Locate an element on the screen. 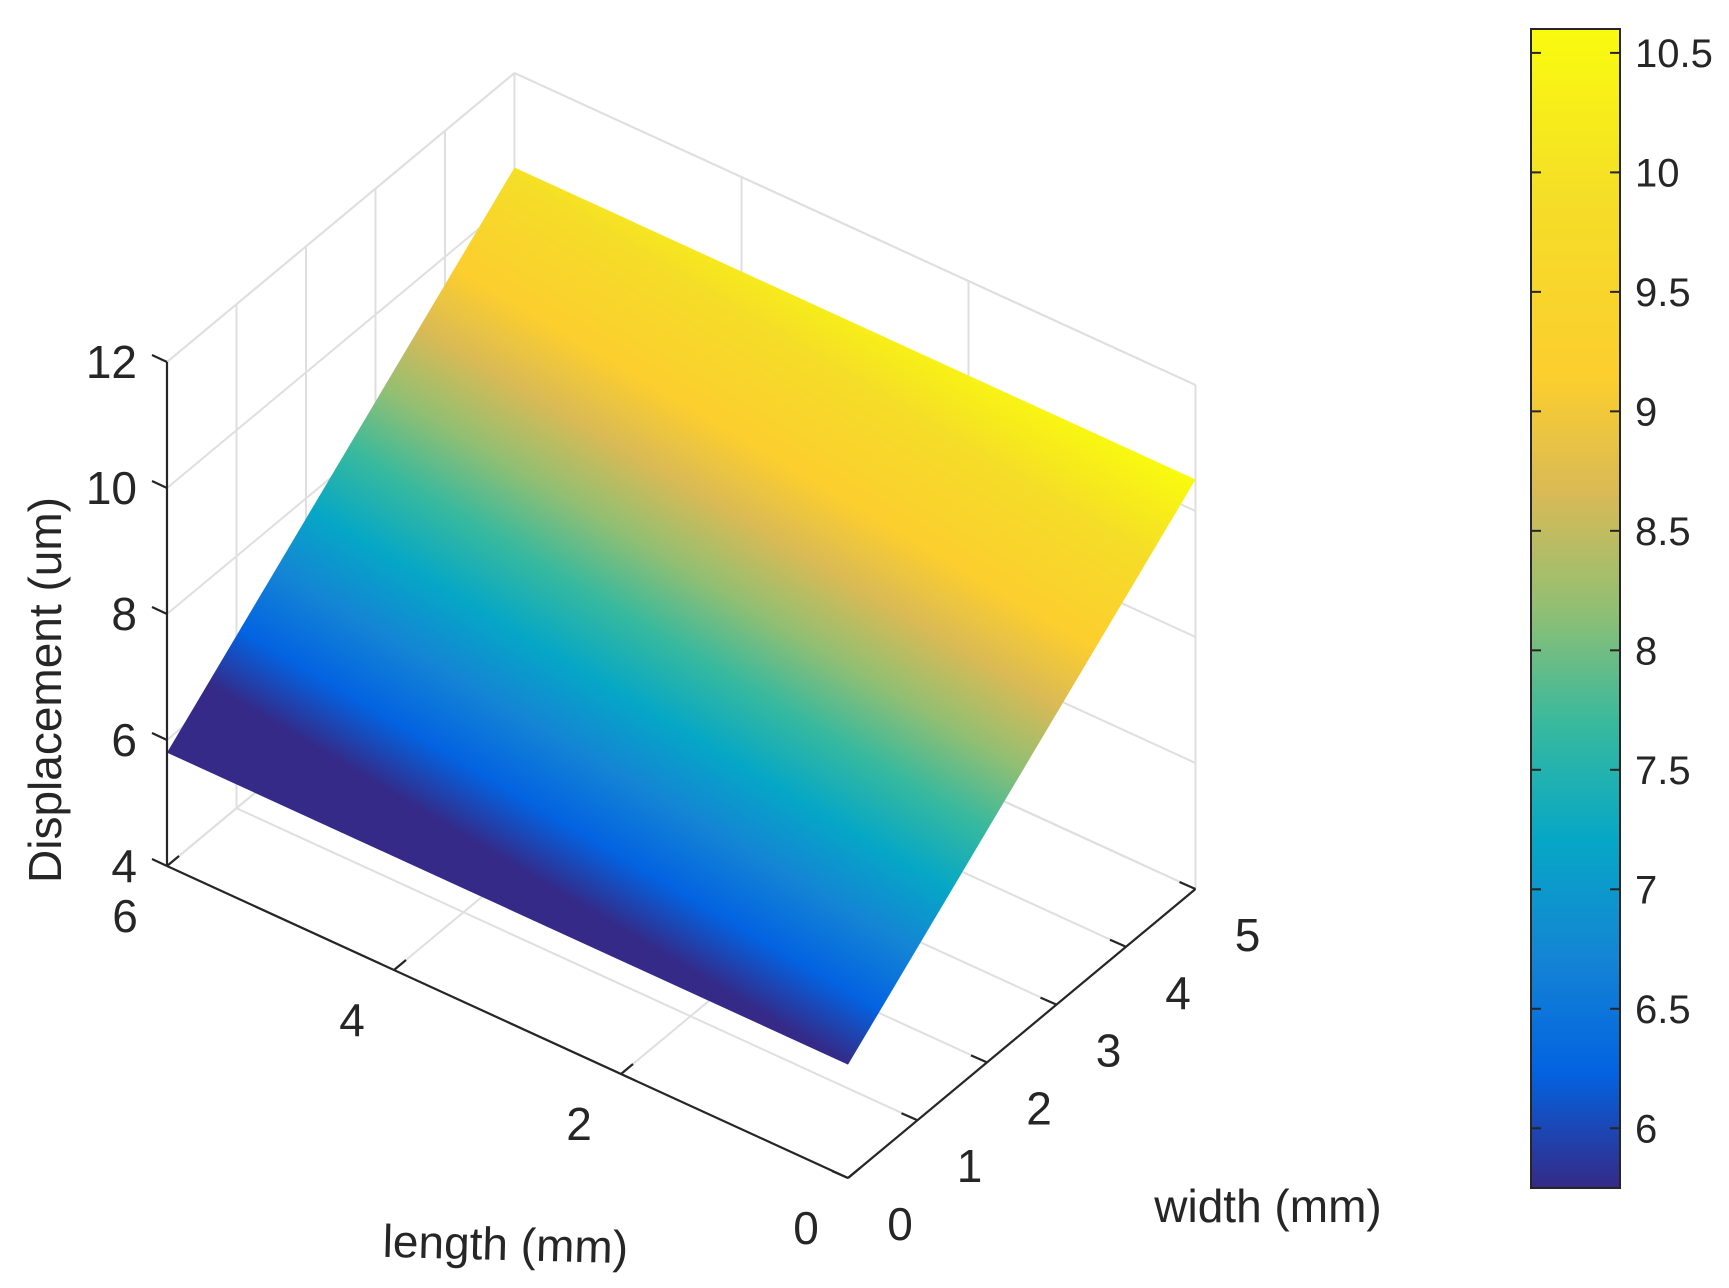 This screenshot has height=1288, width=1729. length-tick-label: 0 is located at coordinates (806, 1228).